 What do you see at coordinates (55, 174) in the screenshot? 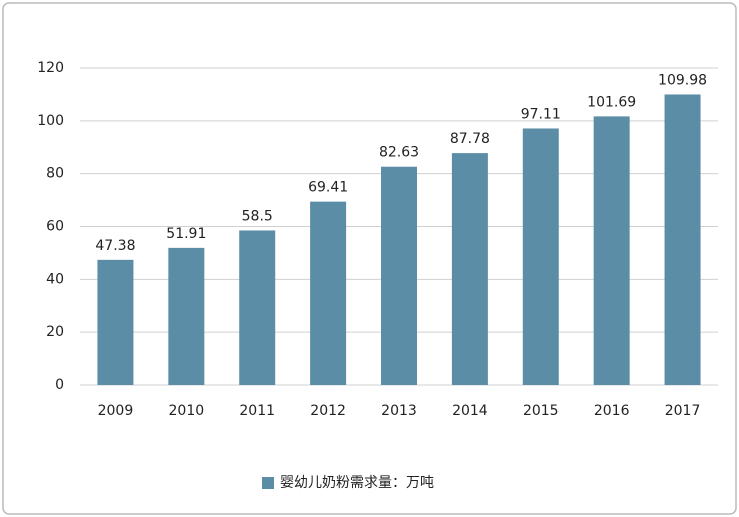
I see `y-tick-label: 80` at bounding box center [55, 174].